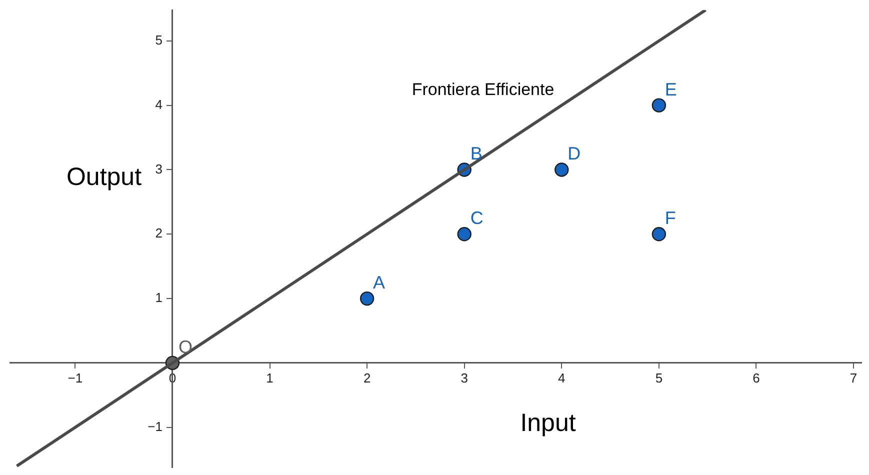 The height and width of the screenshot is (475, 869). I want to click on annotation: A, so click(379, 282).